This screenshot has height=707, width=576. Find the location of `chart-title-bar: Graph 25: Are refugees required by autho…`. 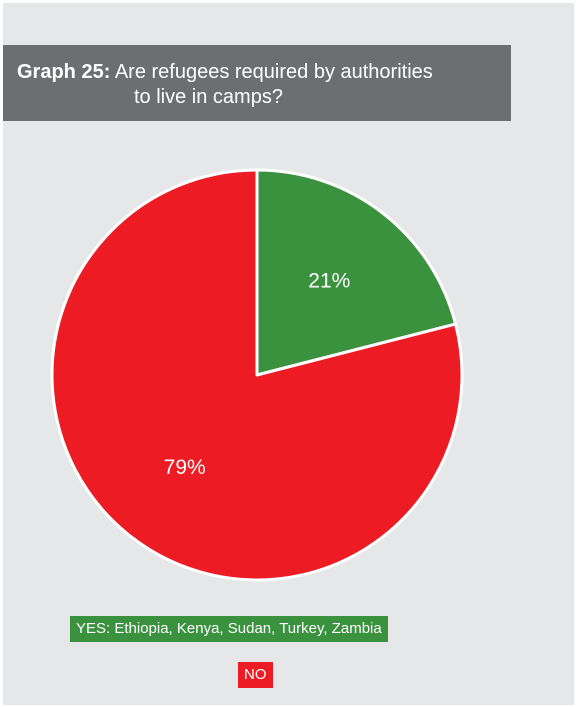

chart-title-bar: Graph 25: Are refugees required by autho… is located at coordinates (257, 83).